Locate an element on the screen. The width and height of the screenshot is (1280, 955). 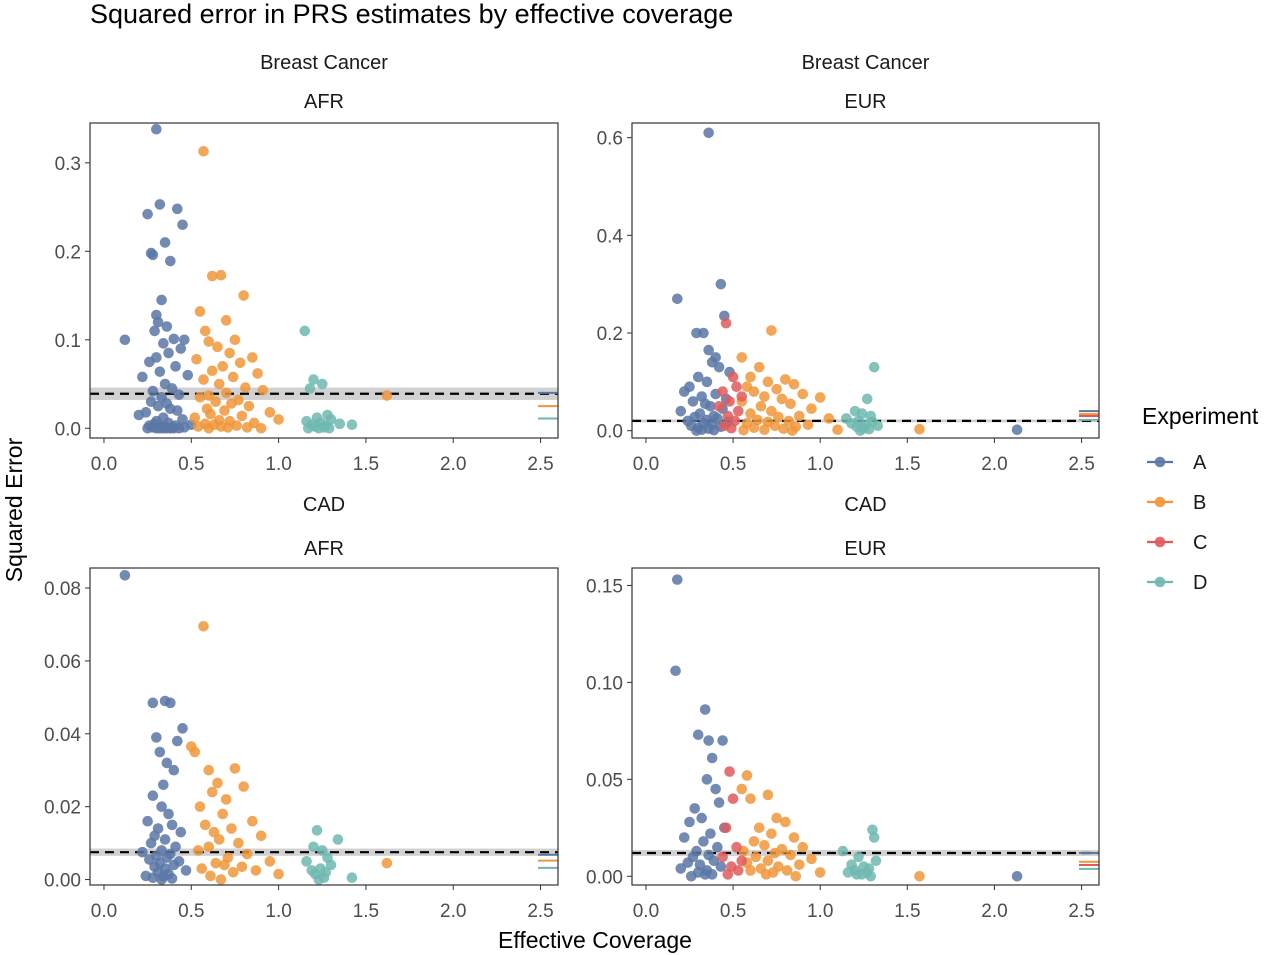
y-tick-label: 0.1 is located at coordinates (68, 341).